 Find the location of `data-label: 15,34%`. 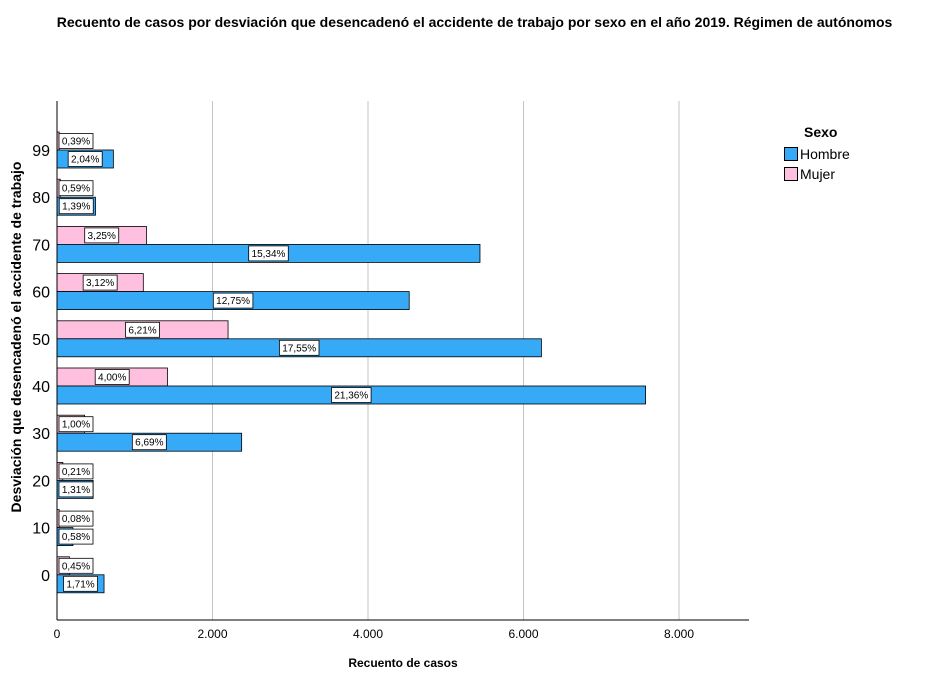

data-label: 15,34% is located at coordinates (269, 254).